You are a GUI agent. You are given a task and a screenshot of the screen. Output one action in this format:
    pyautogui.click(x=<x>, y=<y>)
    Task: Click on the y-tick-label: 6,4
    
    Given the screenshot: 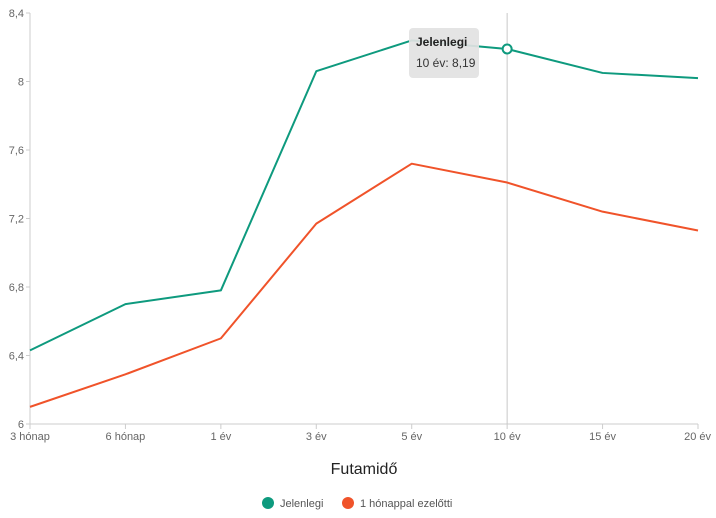 What is the action you would take?
    pyautogui.click(x=16, y=357)
    